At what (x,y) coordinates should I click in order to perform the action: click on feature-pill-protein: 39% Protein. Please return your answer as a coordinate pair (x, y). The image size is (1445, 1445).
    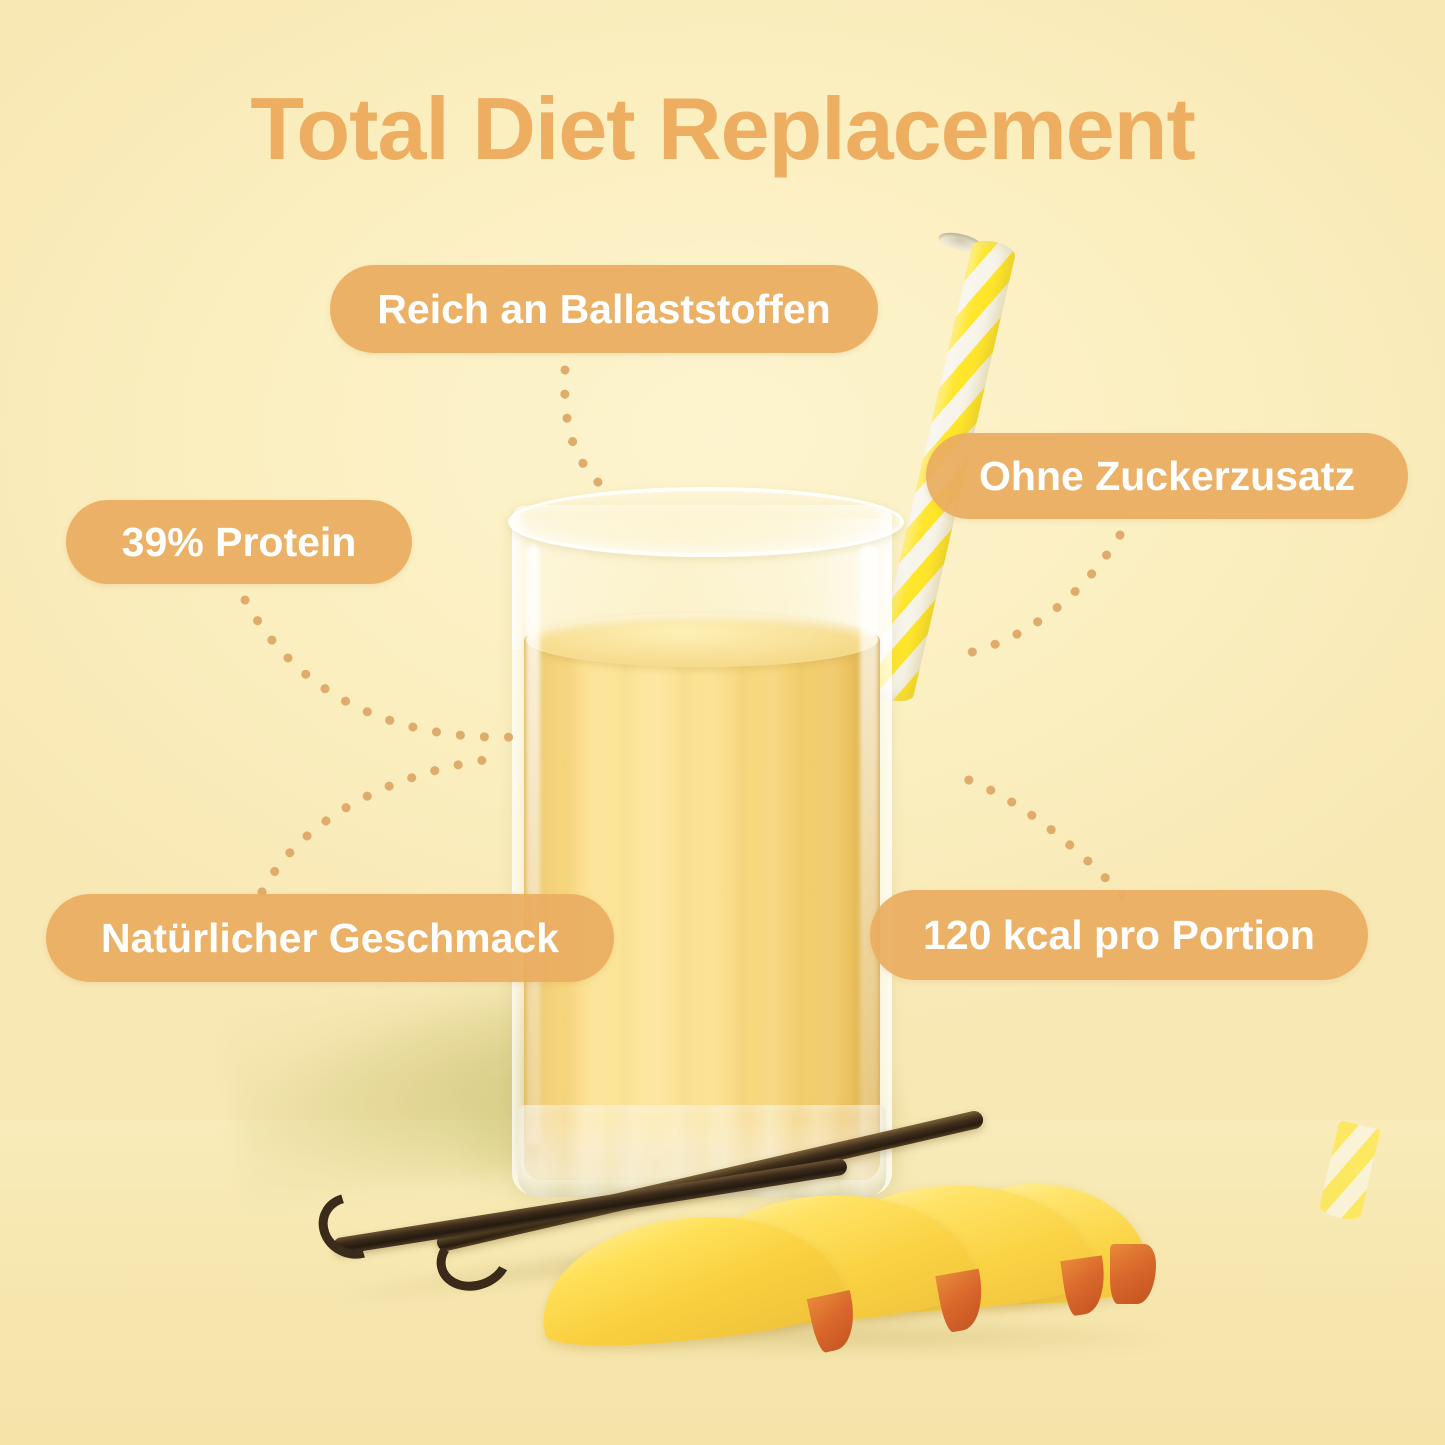
    Looking at the image, I should click on (239, 542).